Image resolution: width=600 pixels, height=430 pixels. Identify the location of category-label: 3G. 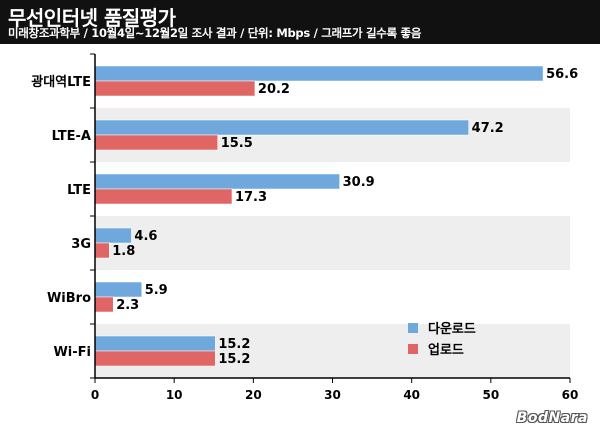
(81, 244).